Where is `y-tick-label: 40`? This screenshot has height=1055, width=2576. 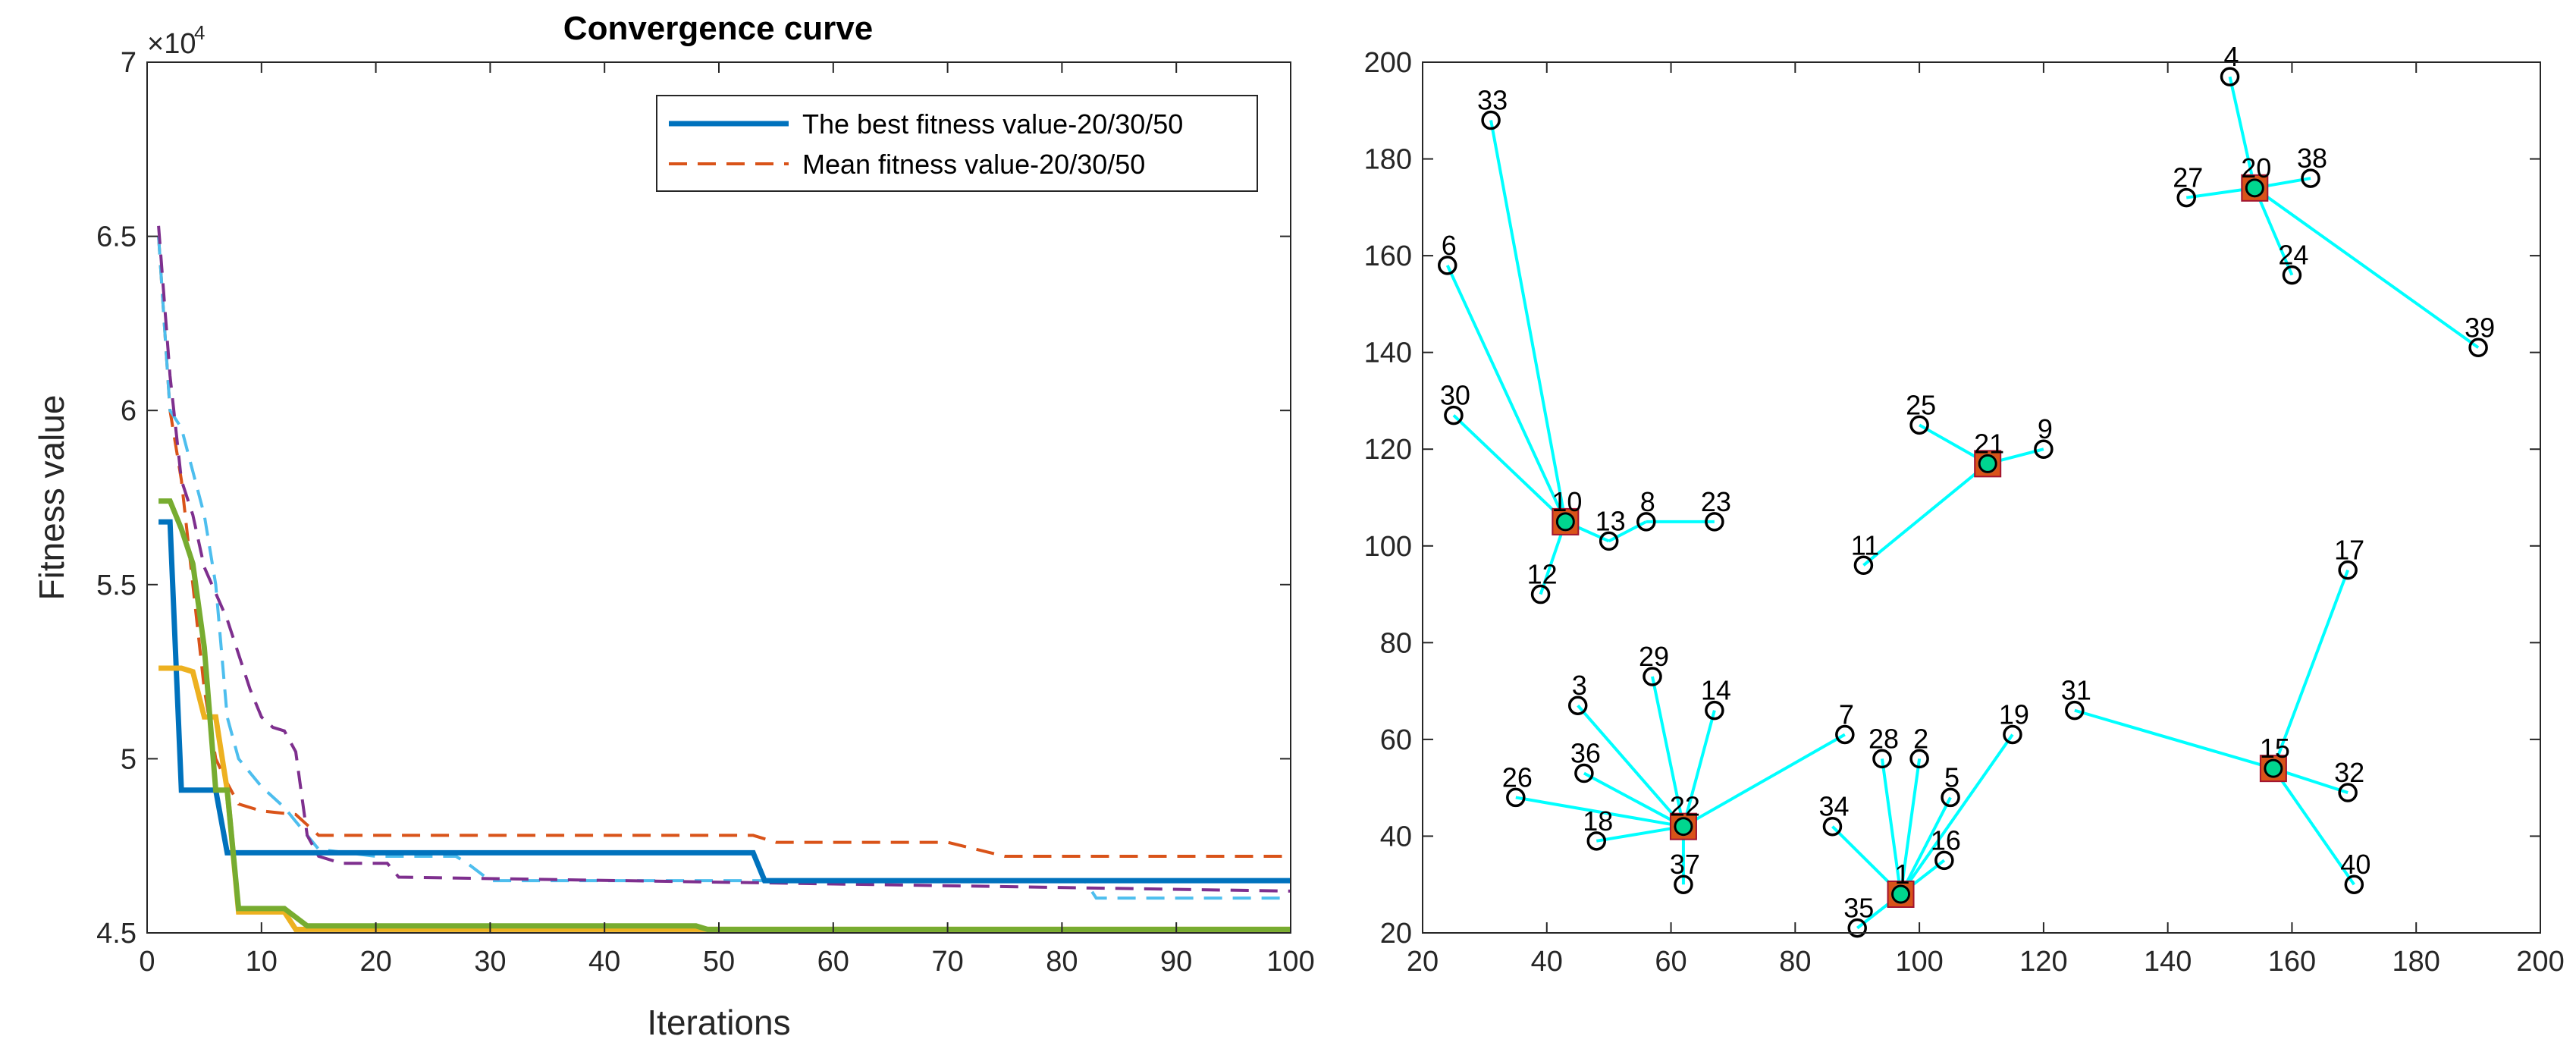
y-tick-label: 40 is located at coordinates (1396, 836).